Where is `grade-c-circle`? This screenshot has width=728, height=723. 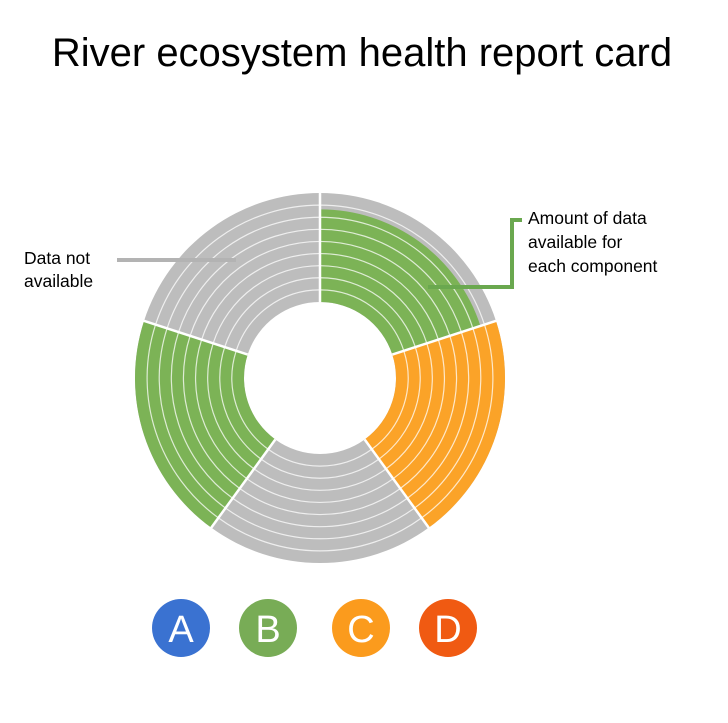 grade-c-circle is located at coordinates (361, 628).